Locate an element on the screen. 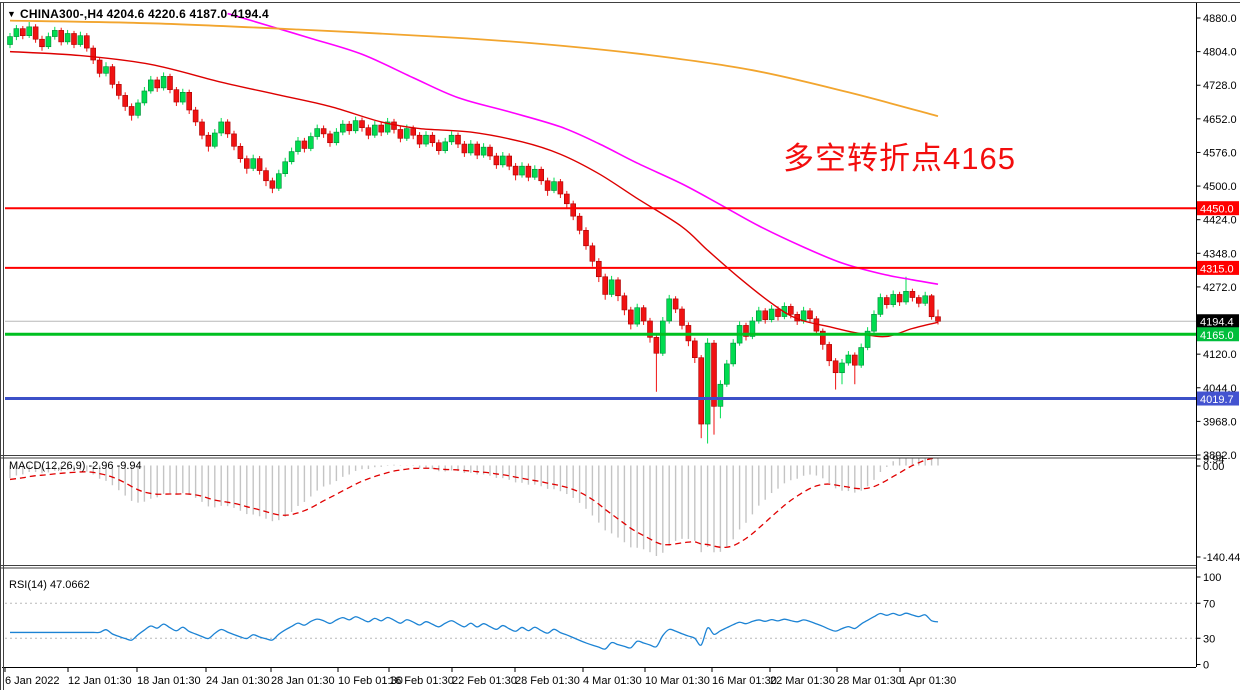 The width and height of the screenshot is (1240, 693). rsi-axis: 100 70 30 0 is located at coordinates (1209, 622).